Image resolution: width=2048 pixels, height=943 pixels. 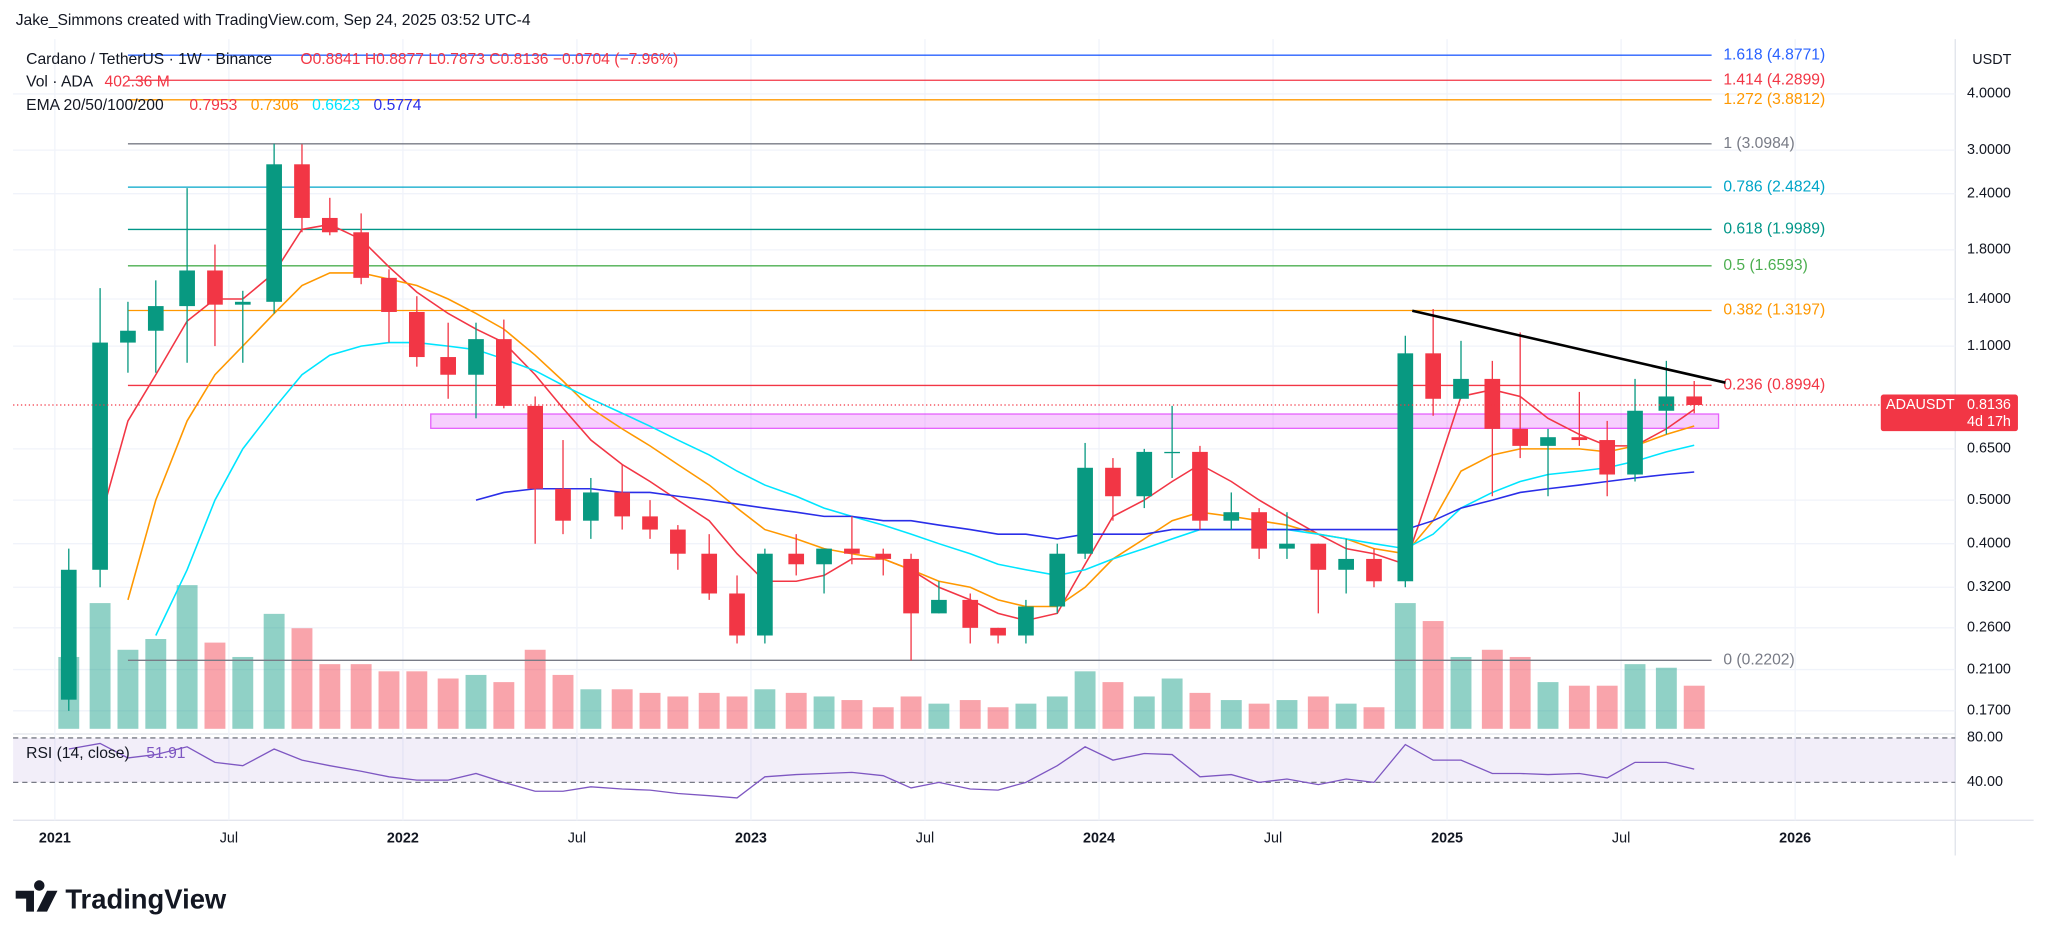 I want to click on rsi-line, so click(x=881, y=770).